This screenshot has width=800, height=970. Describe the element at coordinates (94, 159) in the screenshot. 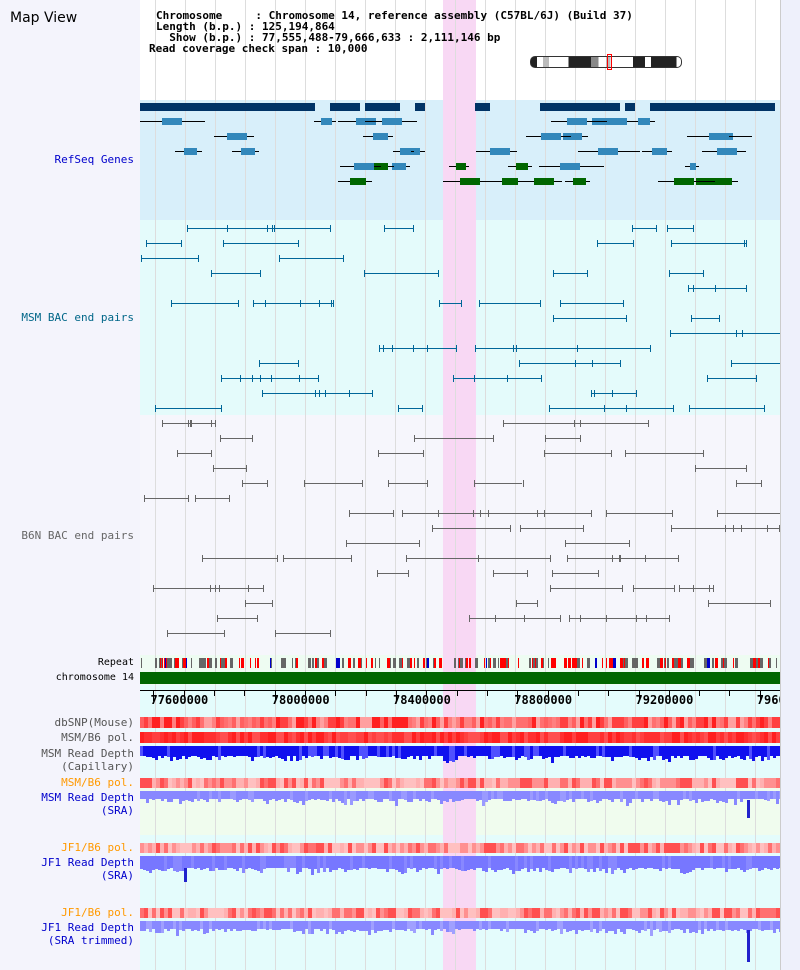

I see `track-label-refseq: RefSeq Genes` at that location.